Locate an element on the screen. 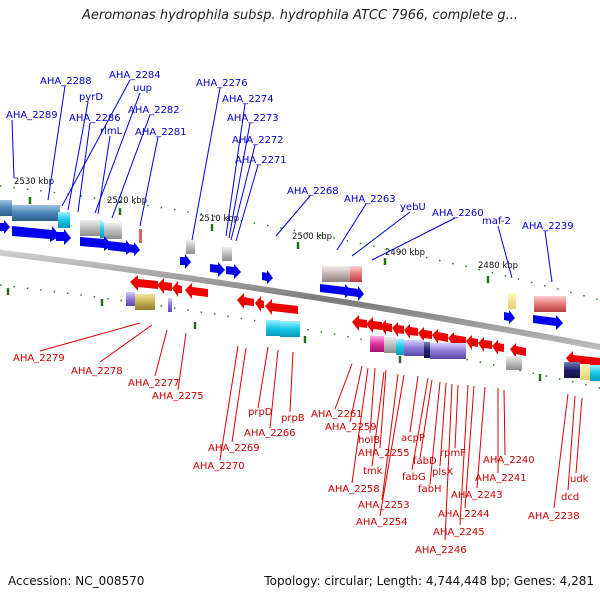 The image size is (600, 600). gene-label: fabD is located at coordinates (425, 461).